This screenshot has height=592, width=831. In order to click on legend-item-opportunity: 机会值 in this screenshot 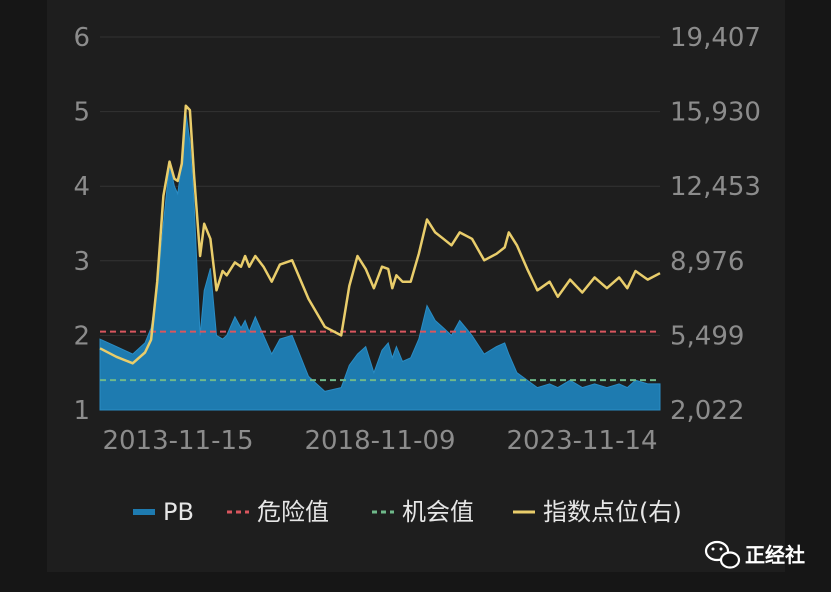, I will do `click(423, 512)`.